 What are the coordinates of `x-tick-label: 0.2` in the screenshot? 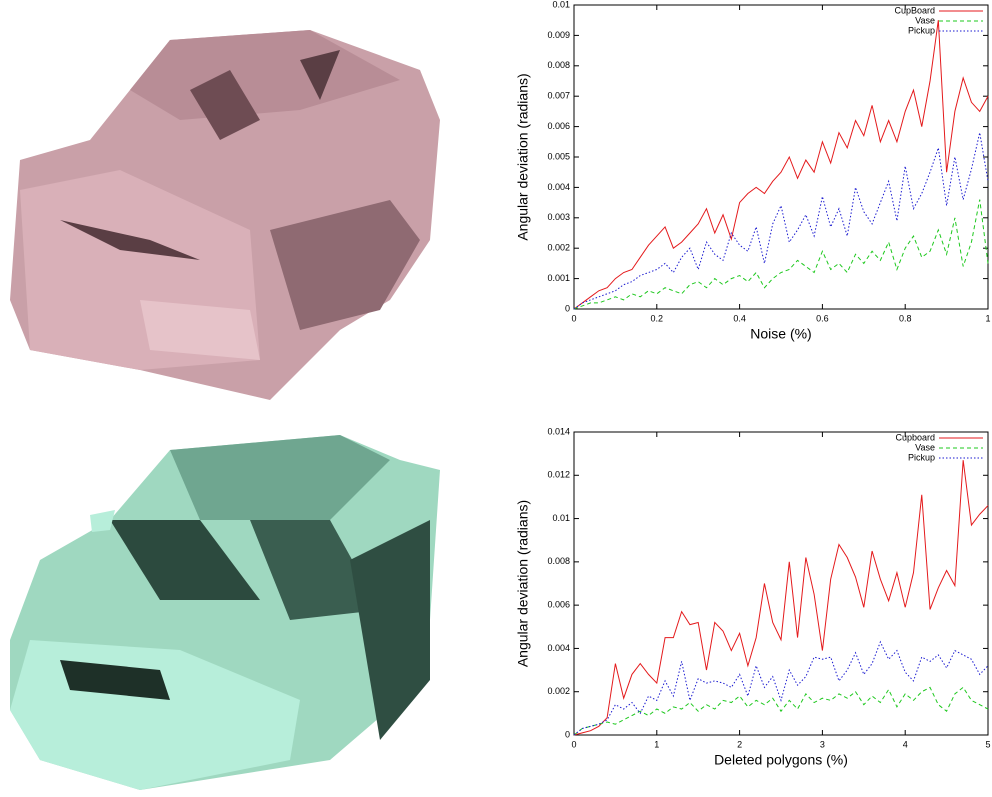 It's located at (657, 318).